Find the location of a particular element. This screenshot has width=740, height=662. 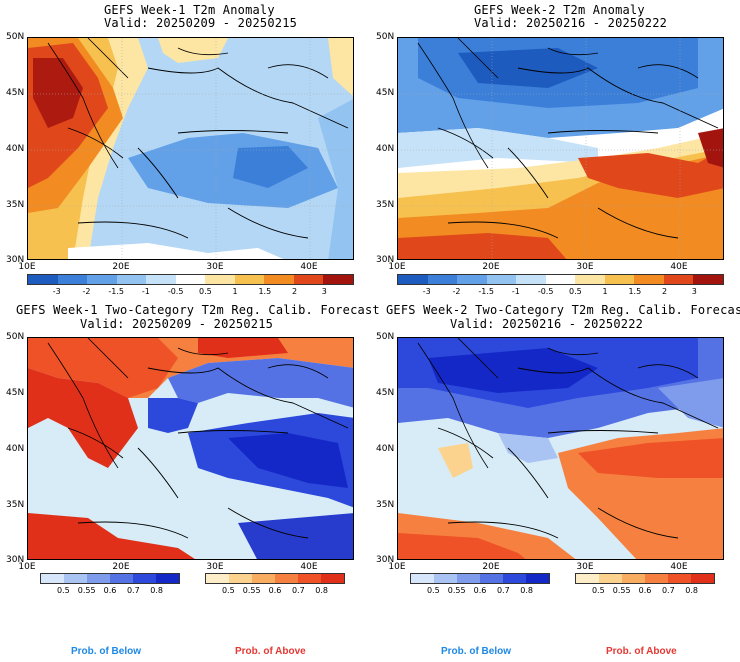

panel1-valid: Valid: 20250209 - 20250215 is located at coordinates (201, 23).